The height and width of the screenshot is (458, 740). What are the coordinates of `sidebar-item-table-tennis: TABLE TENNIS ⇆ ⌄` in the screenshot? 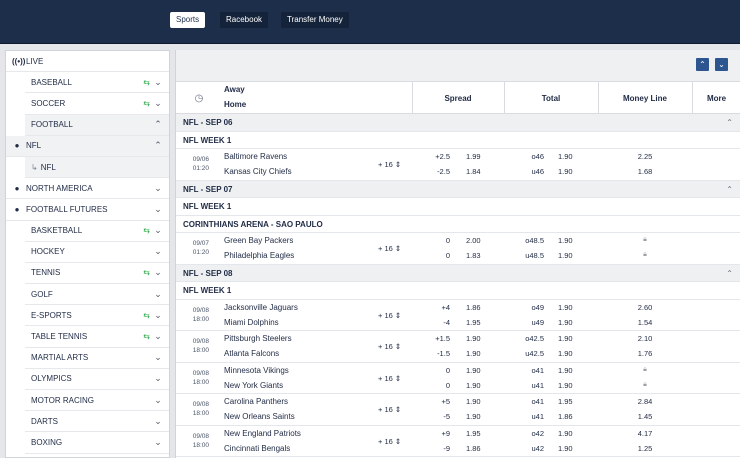 It's located at (97, 337).